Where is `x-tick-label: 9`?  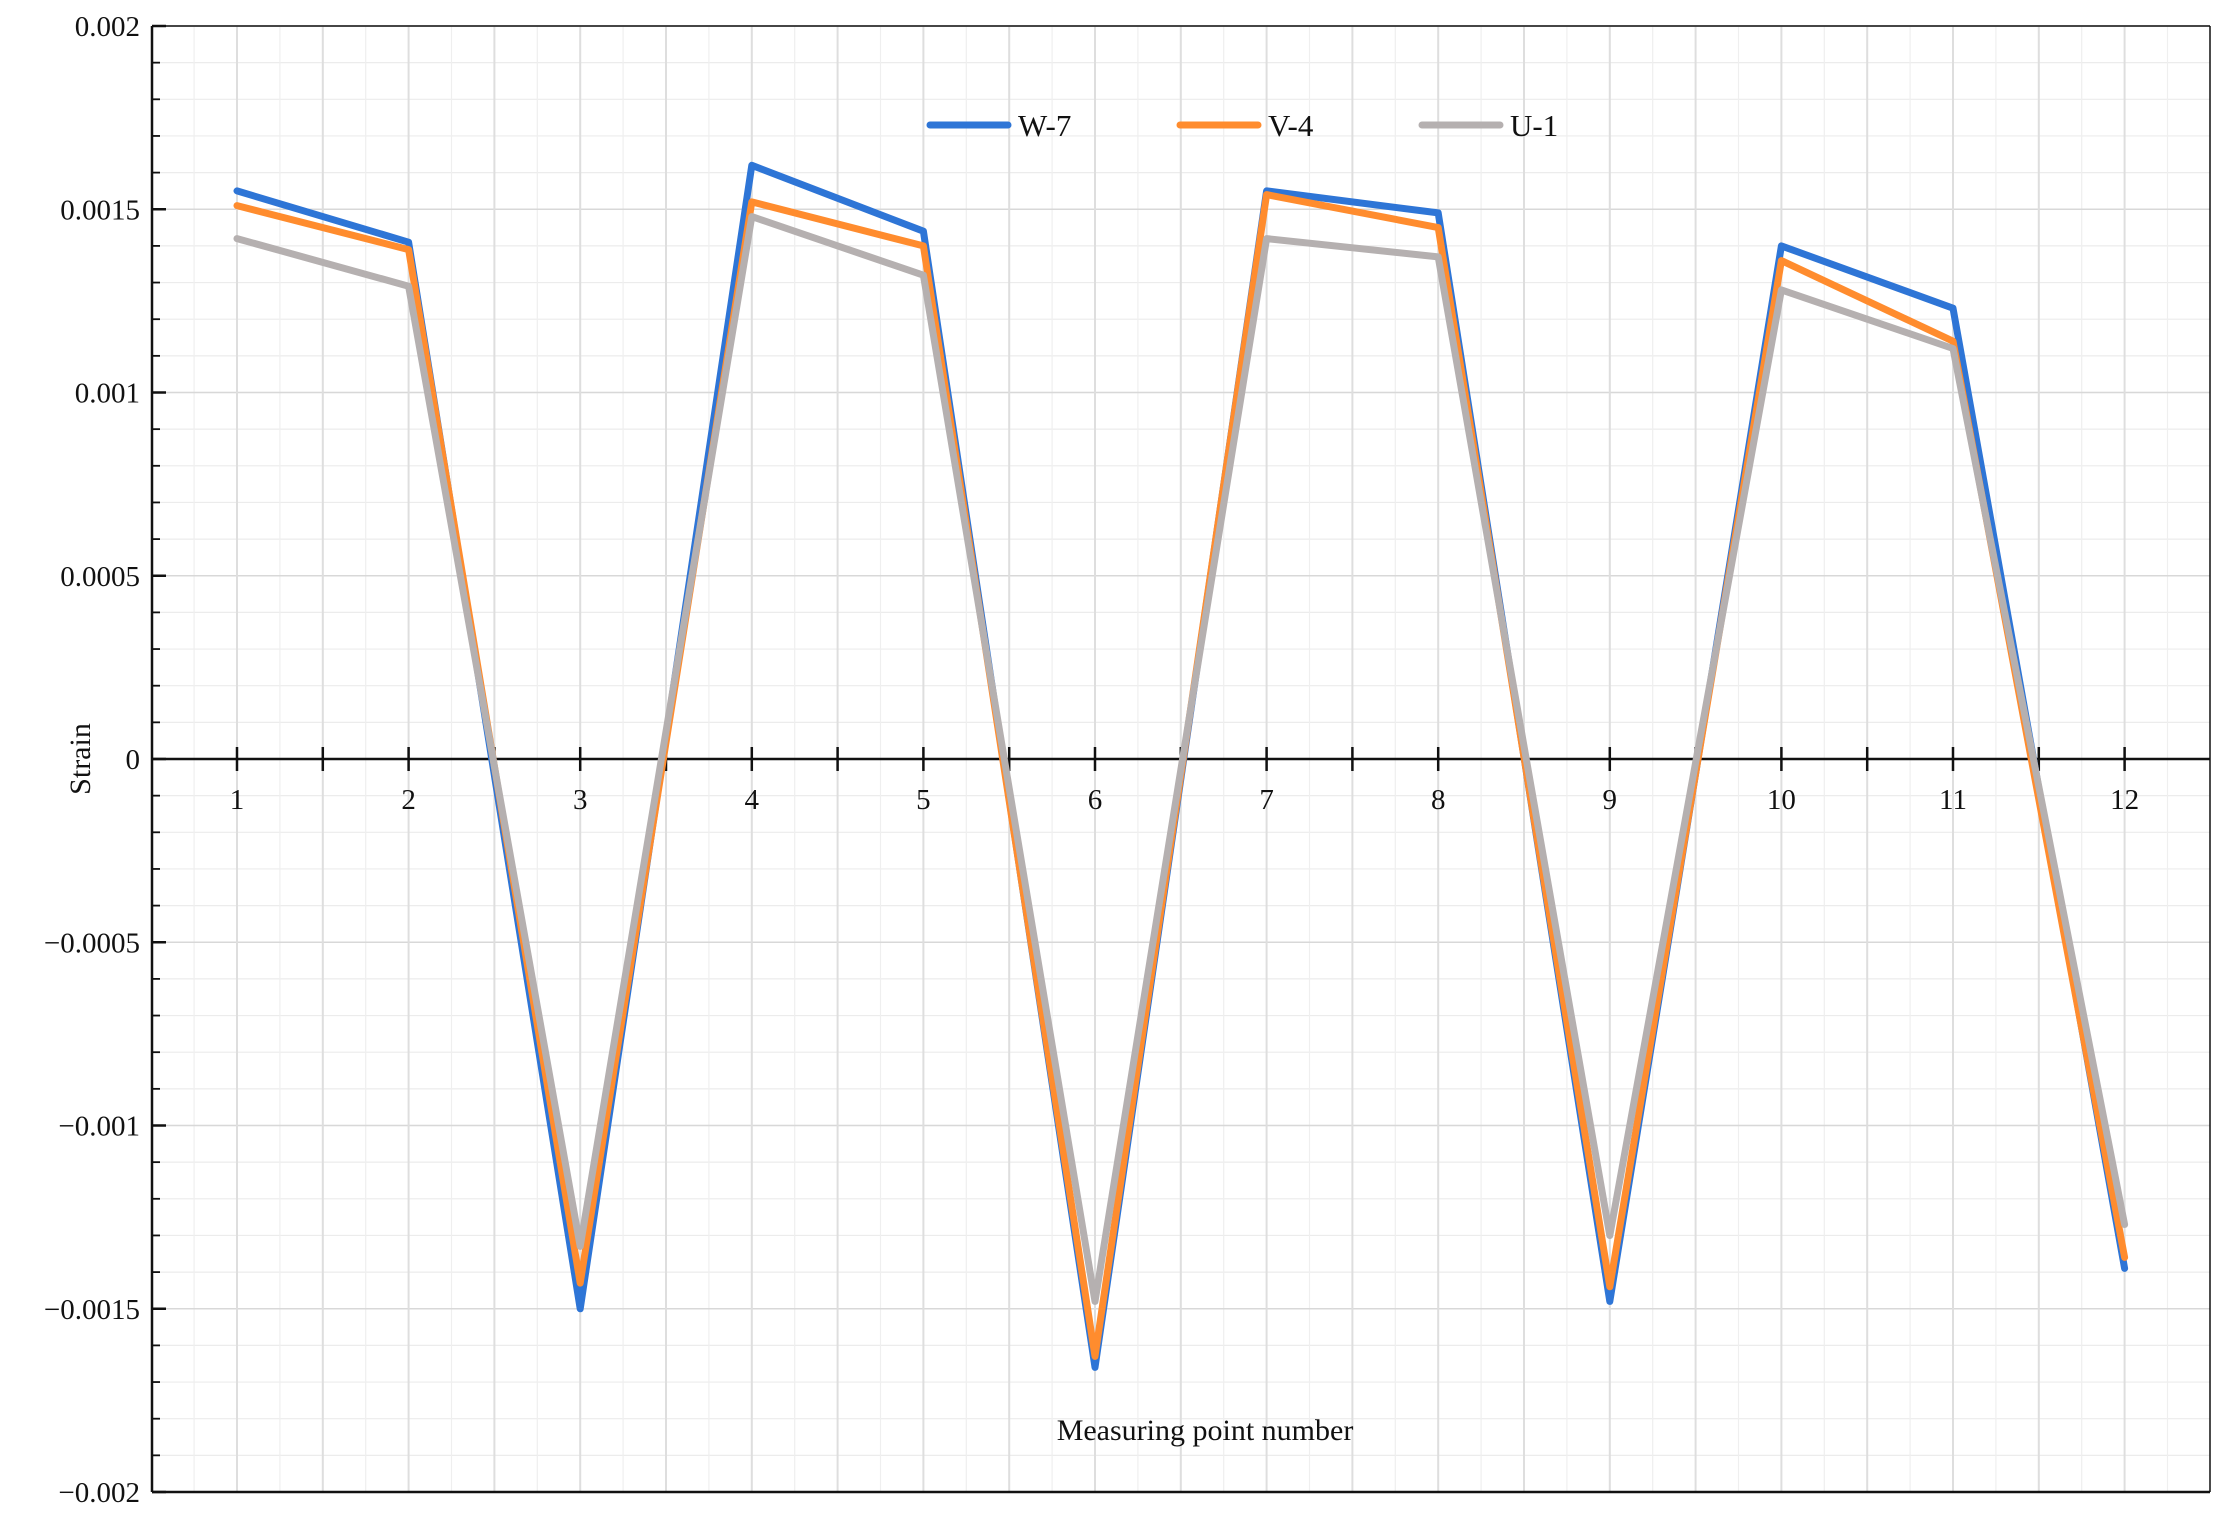 x-tick-label: 9 is located at coordinates (1610, 800).